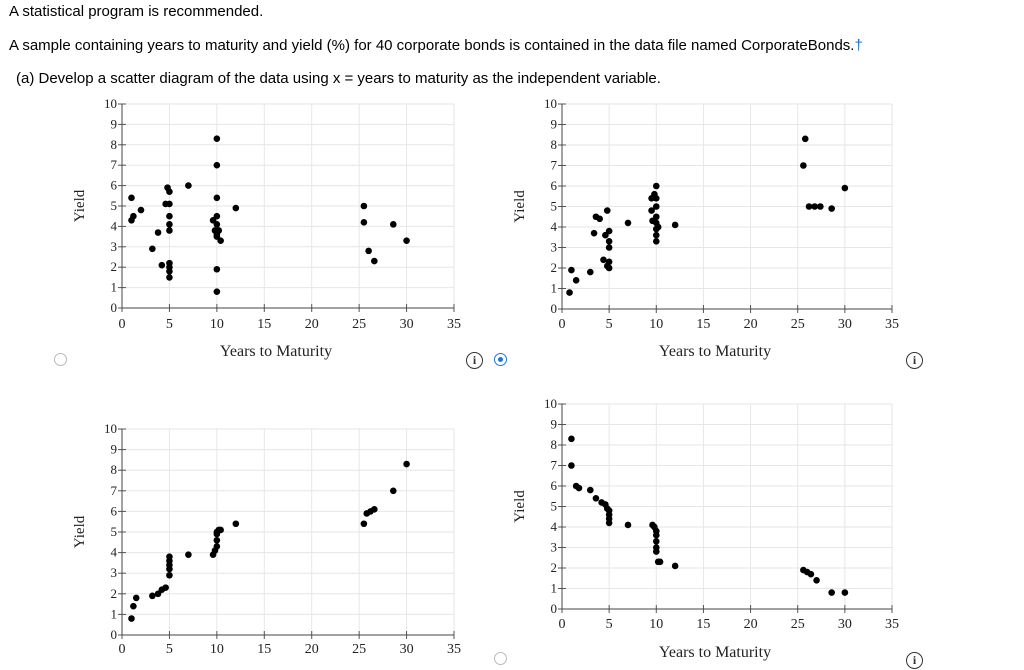 The image size is (1024, 670). I want to click on x-tick-label: 35, so click(454, 324).